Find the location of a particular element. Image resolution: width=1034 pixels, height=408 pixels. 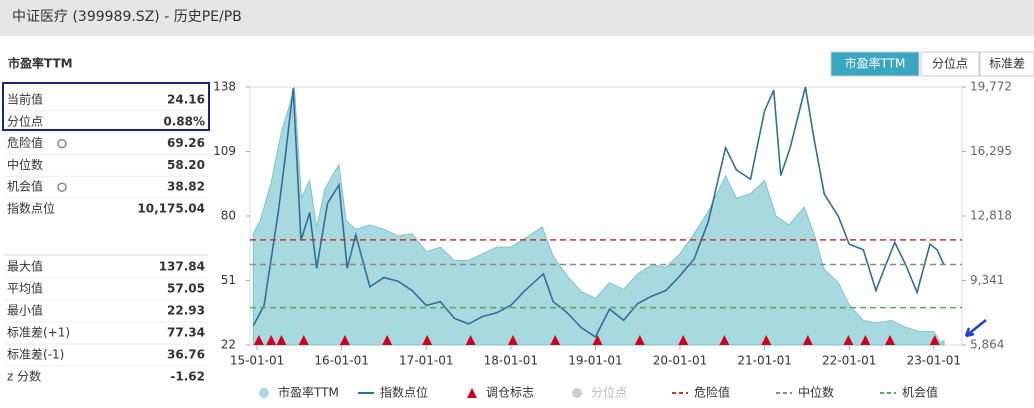

stat-value: 77.34 is located at coordinates (186, 333).